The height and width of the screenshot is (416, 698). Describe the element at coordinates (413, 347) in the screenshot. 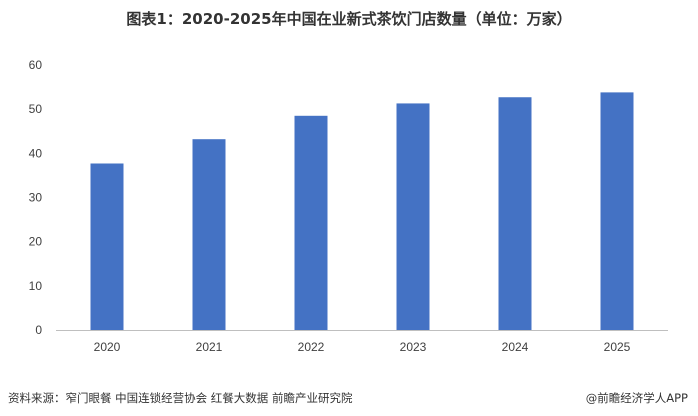

I see `x-tick-label: 2023` at that location.